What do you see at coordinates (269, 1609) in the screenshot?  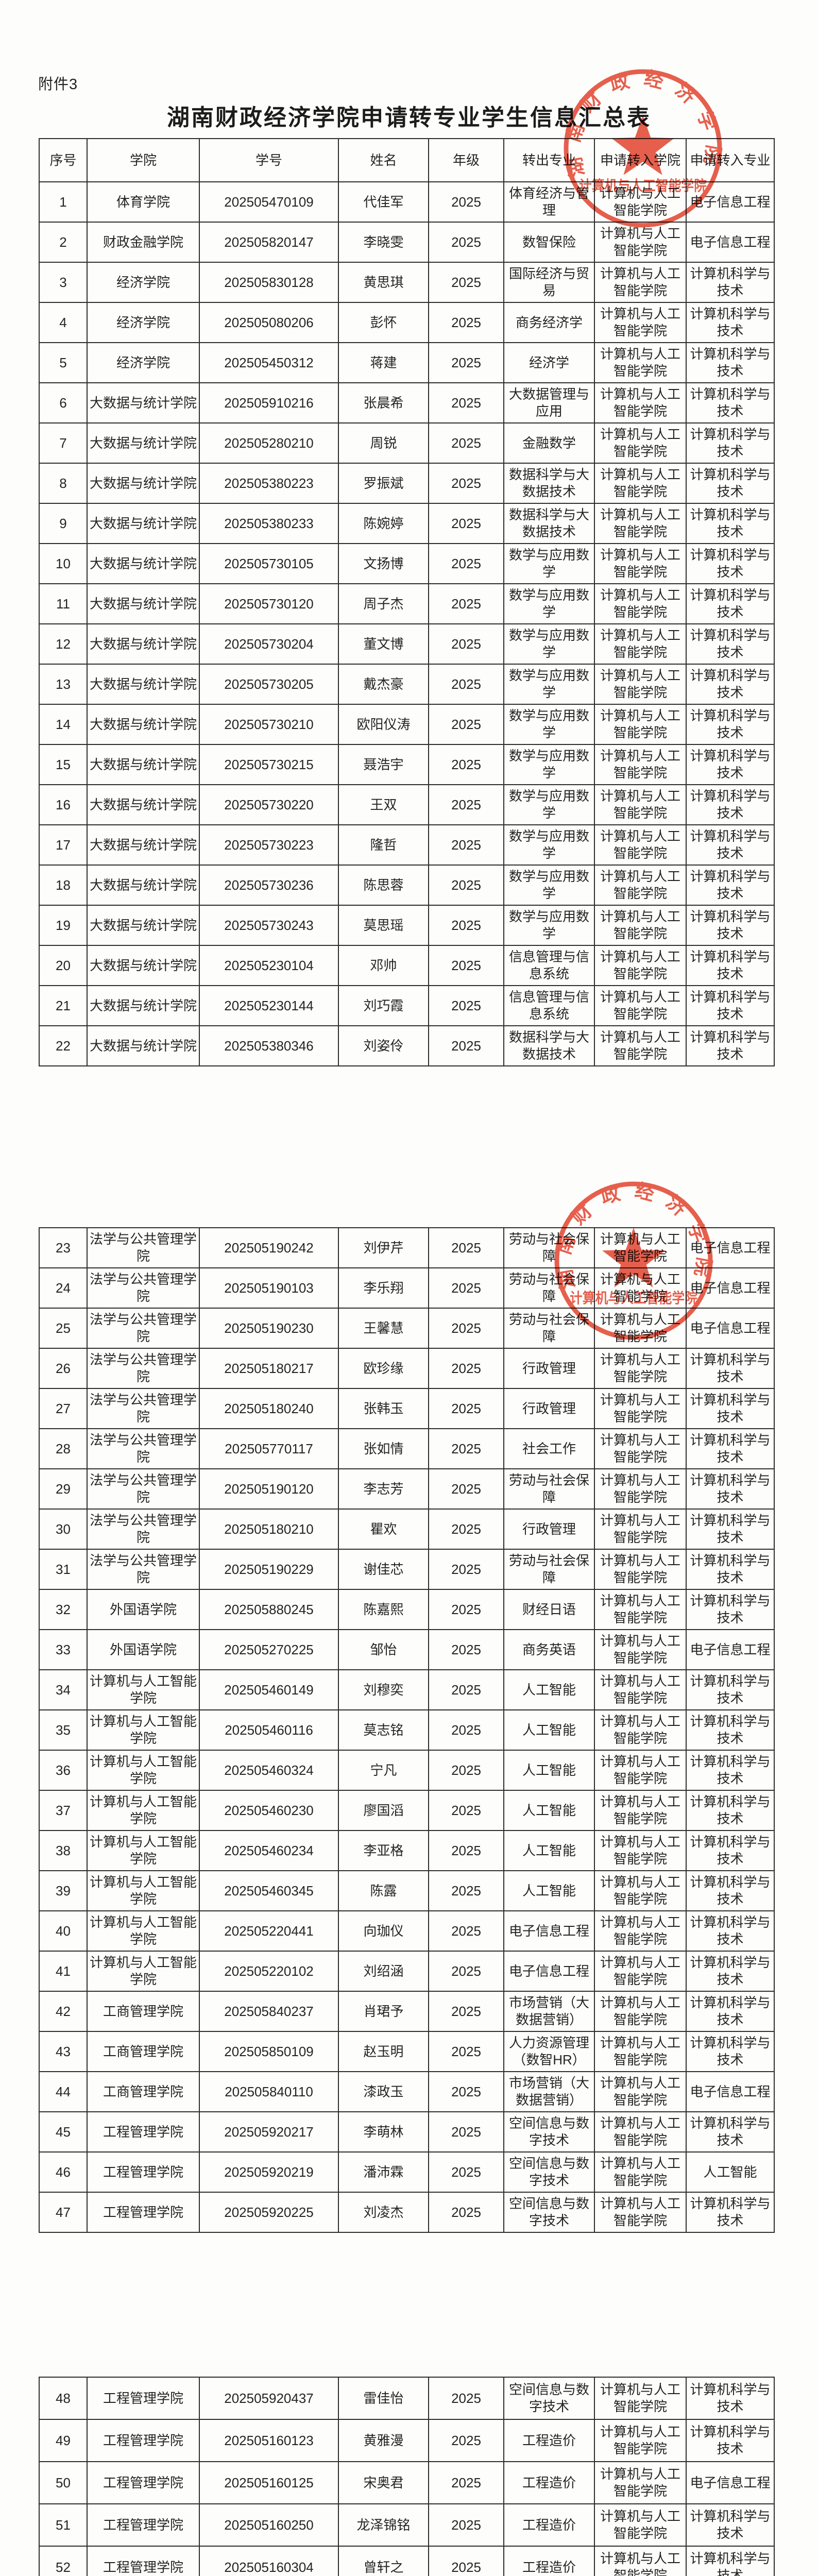 I see `cell-student-id: 202505880245` at bounding box center [269, 1609].